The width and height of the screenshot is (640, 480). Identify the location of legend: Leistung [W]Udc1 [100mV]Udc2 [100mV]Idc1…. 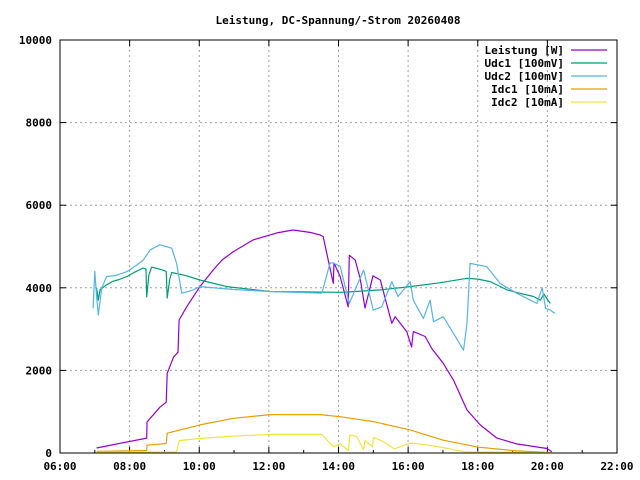
(546, 76).